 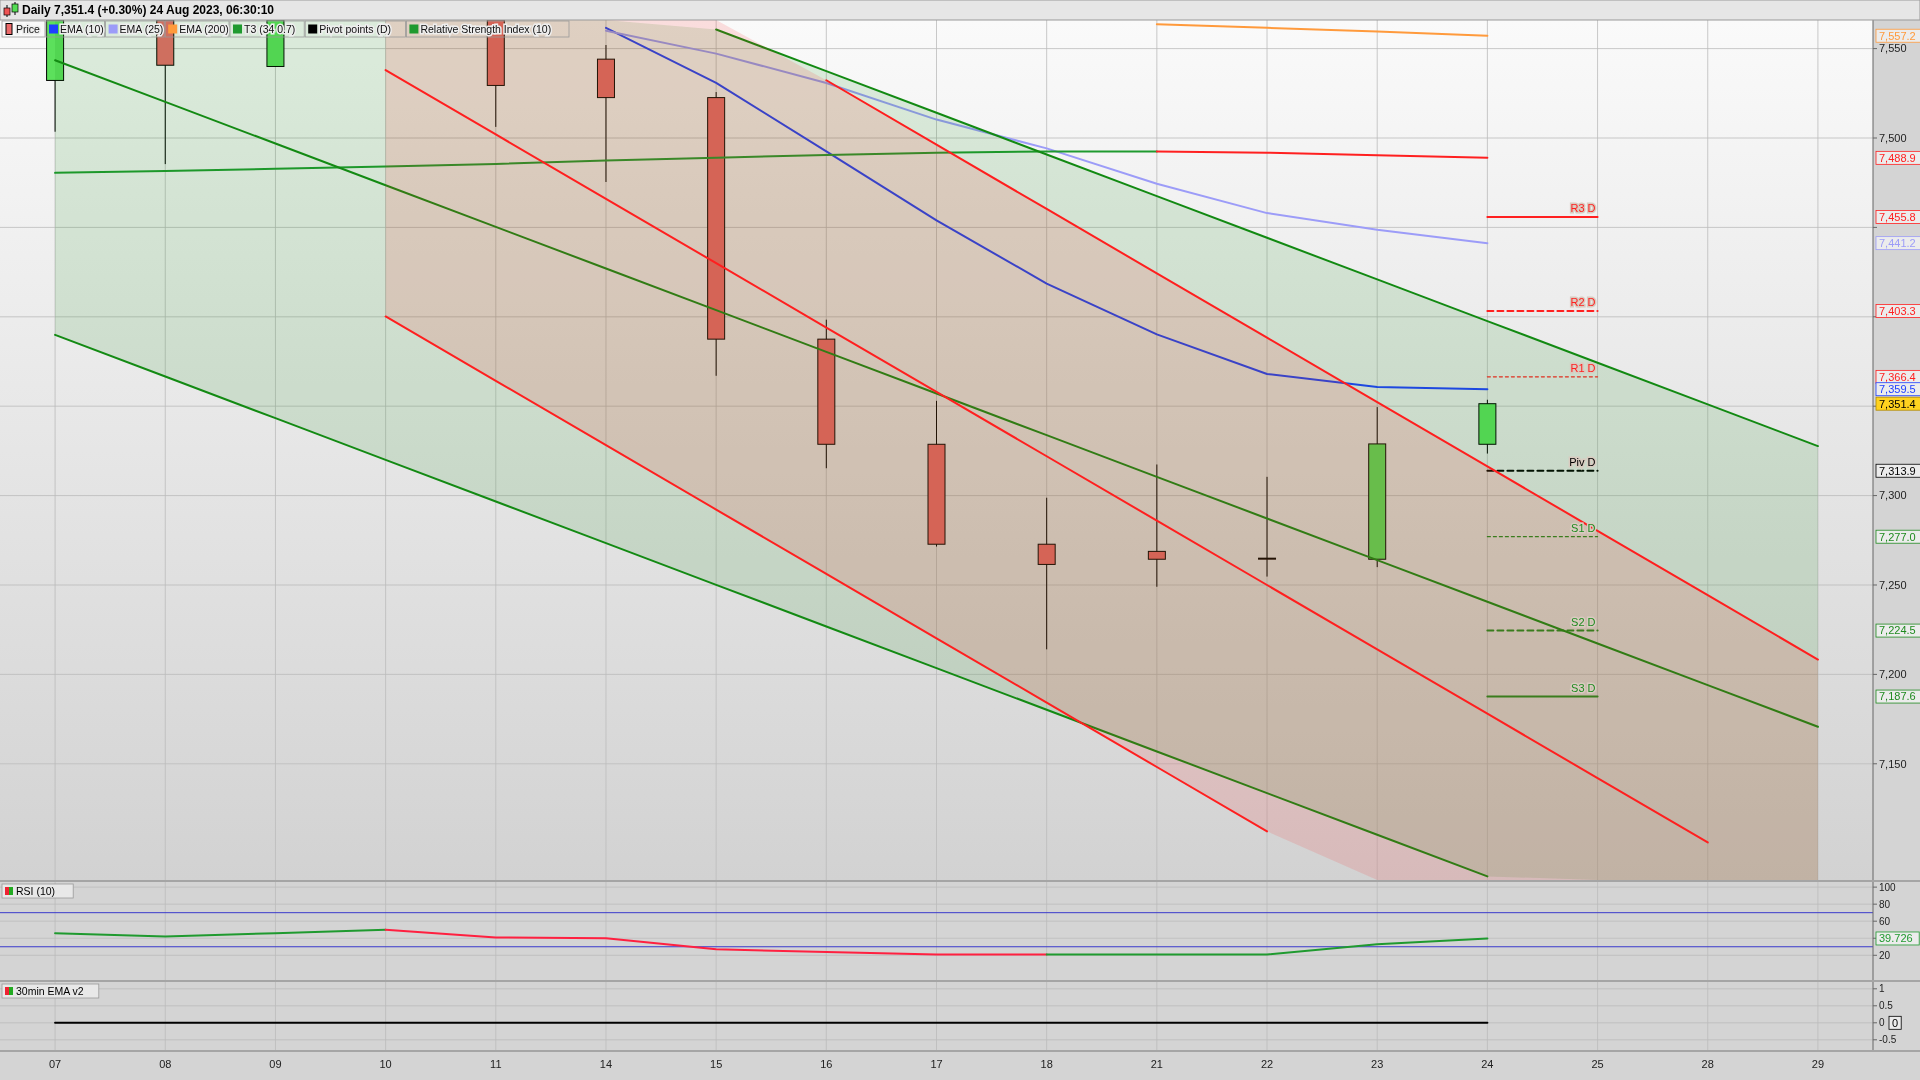 I want to click on y-tick-label: 1, so click(x=1882, y=989).